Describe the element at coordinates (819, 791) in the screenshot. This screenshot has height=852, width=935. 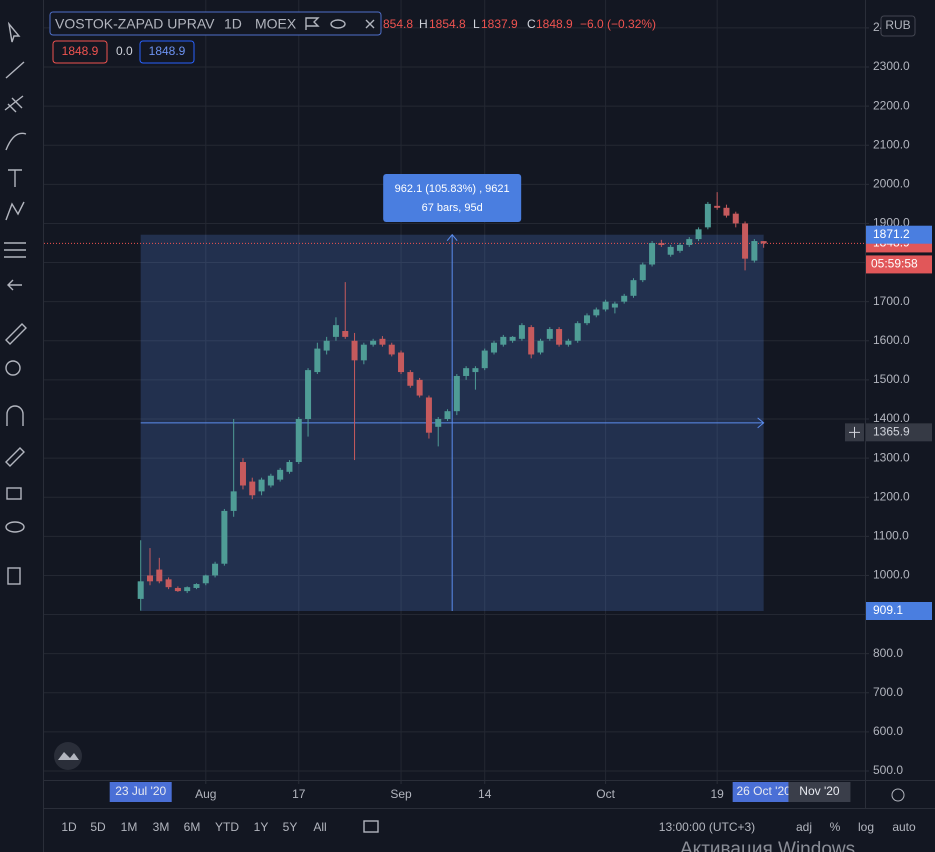
I see `time-badge: Nov '20` at that location.